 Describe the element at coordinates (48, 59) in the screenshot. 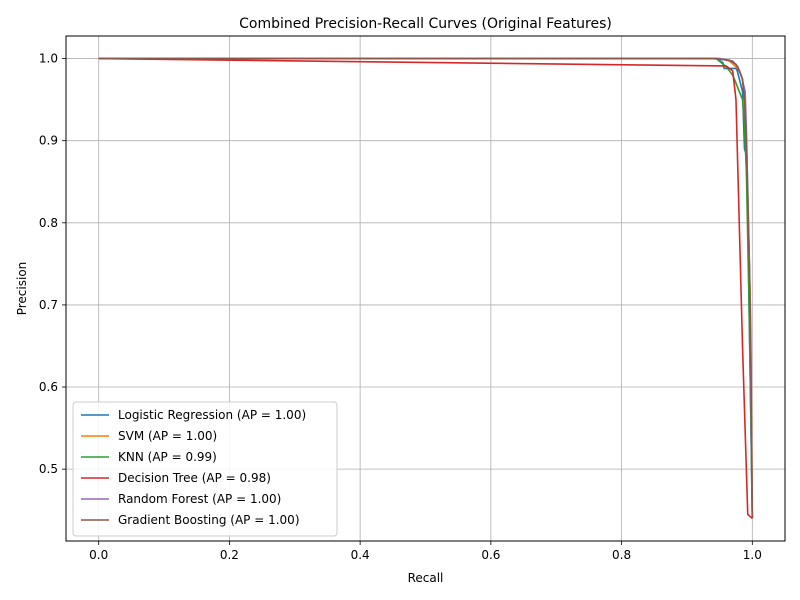

I see `y-tick-label: 1.0` at that location.